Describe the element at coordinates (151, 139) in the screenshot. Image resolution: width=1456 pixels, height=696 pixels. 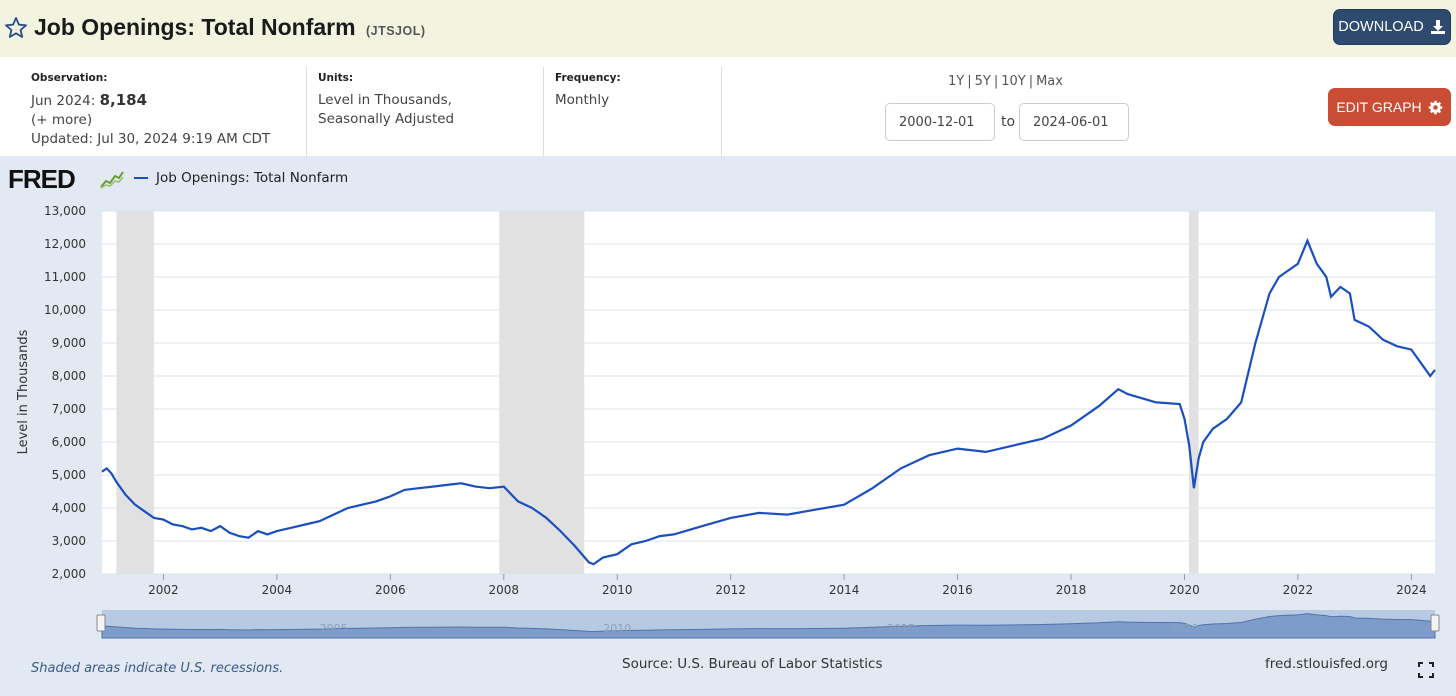
I see `updated-text: Updated: Jul 30, 2024 9:19 AM CDT` at that location.